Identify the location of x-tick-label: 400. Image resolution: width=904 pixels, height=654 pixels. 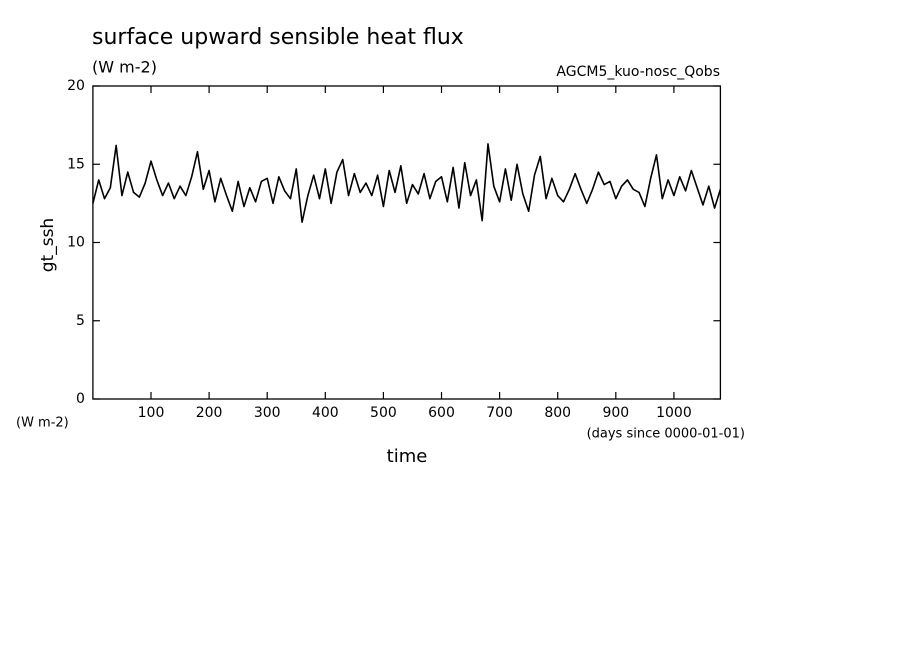
(325, 413).